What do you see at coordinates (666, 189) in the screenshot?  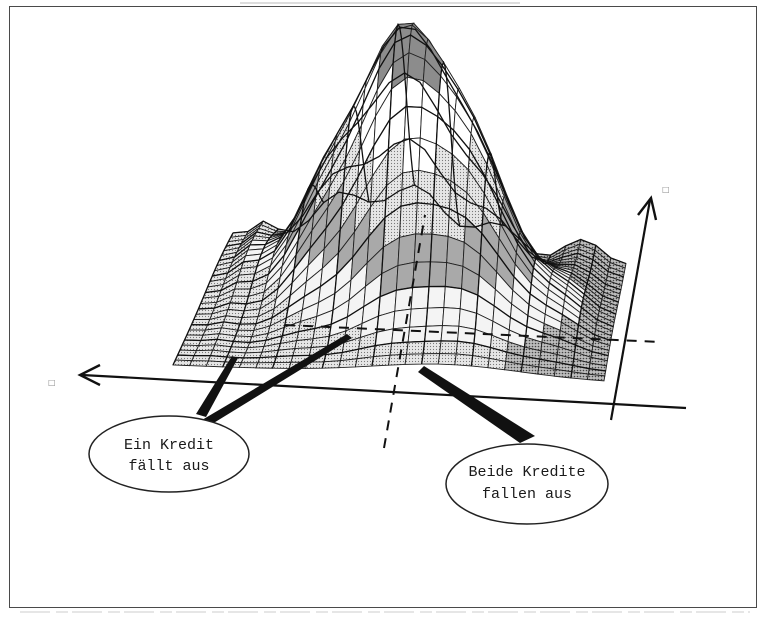 I see `y-axis-tick-mark: □` at bounding box center [666, 189].